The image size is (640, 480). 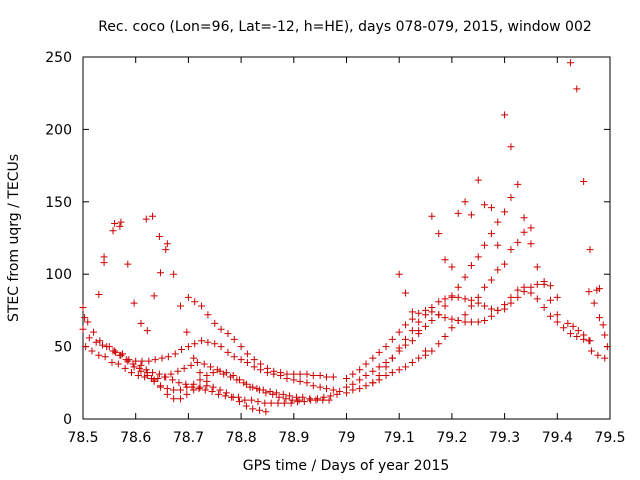 What do you see at coordinates (346, 466) in the screenshot?
I see `x-axis-label: GPS time / Days of year 2015` at bounding box center [346, 466].